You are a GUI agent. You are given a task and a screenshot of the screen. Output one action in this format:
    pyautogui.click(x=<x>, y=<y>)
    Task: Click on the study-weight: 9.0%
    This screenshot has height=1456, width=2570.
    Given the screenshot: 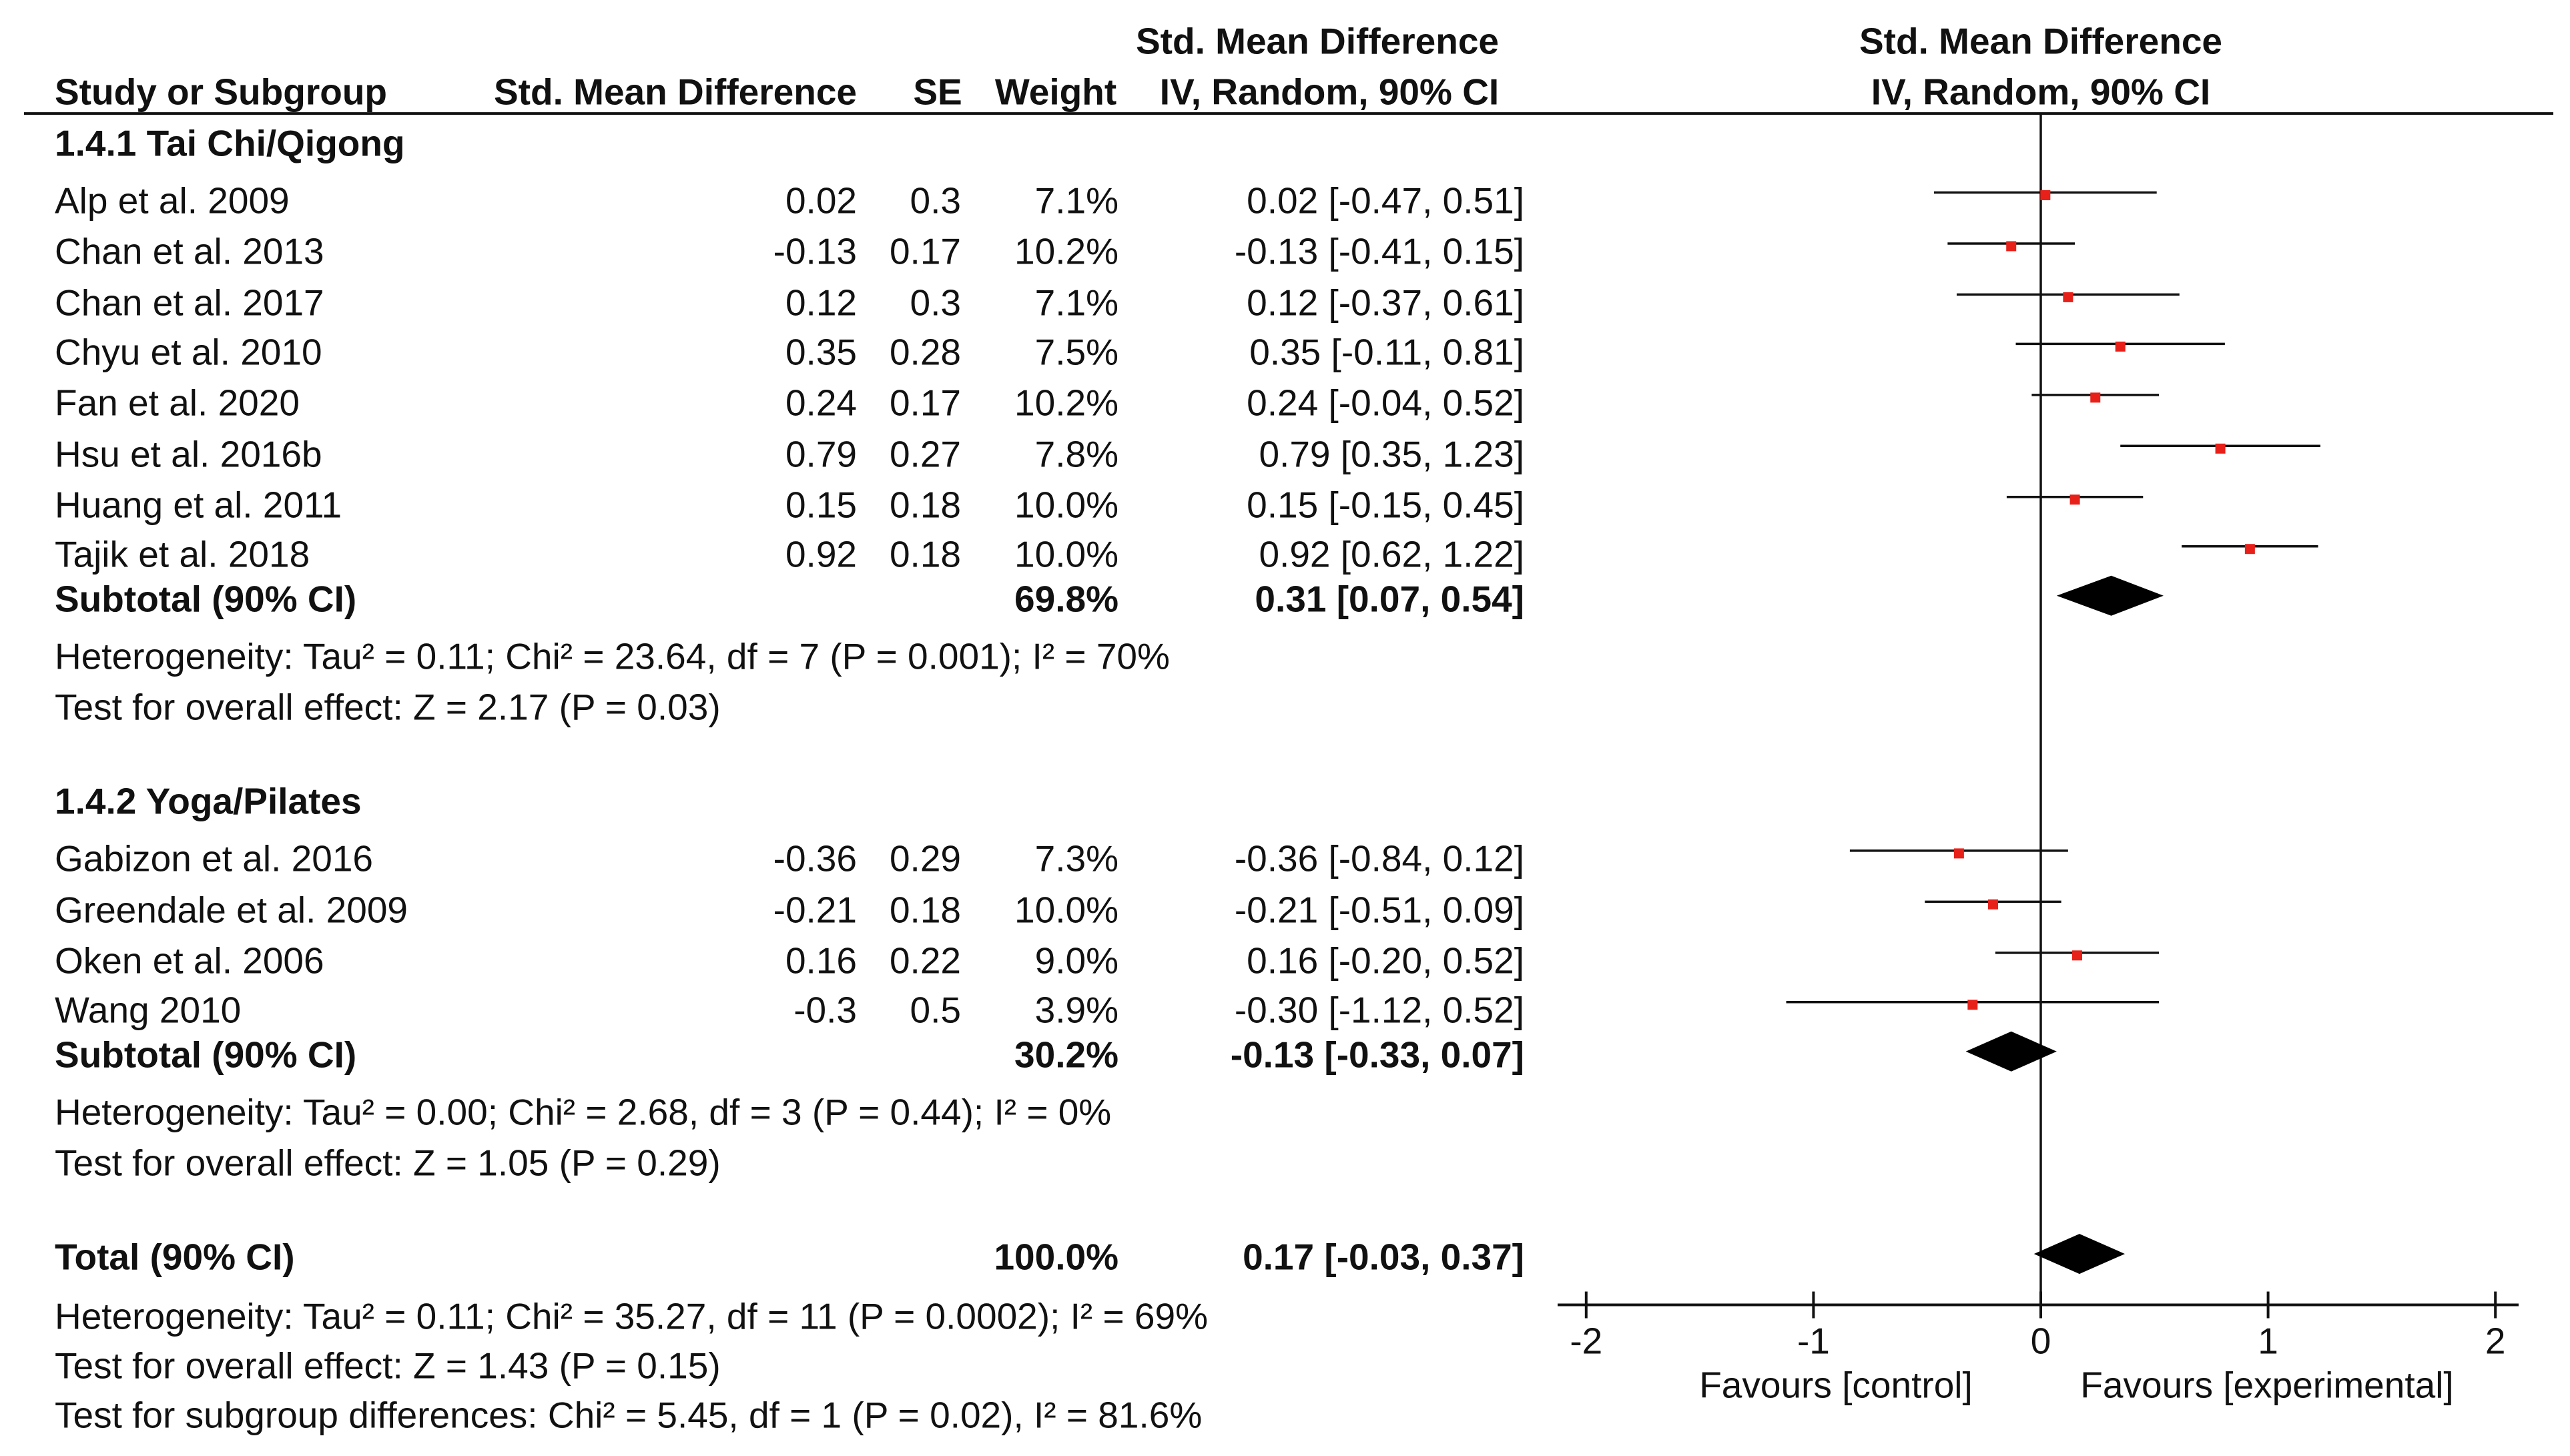 What is the action you would take?
    pyautogui.click(x=1076, y=961)
    